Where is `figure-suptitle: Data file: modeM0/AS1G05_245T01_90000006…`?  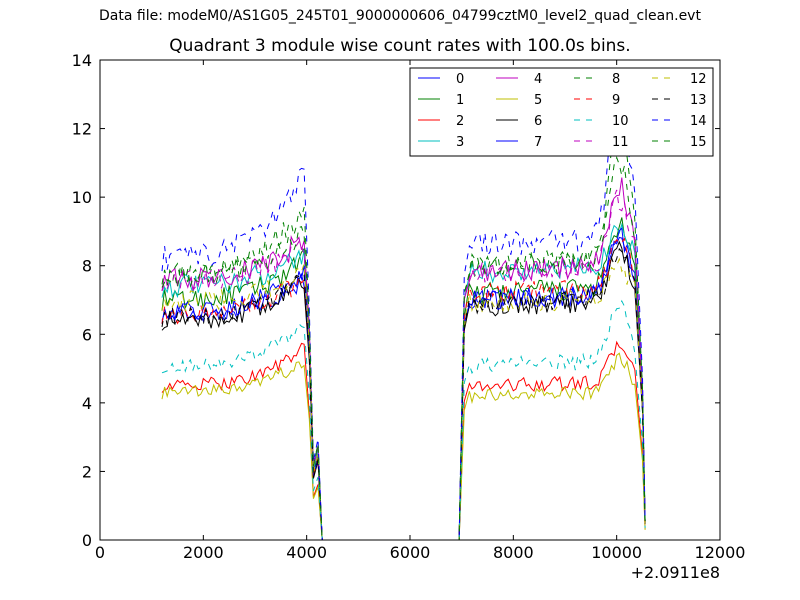 figure-suptitle: Data file: modeM0/AS1G05_245T01_90000006… is located at coordinates (400, 16).